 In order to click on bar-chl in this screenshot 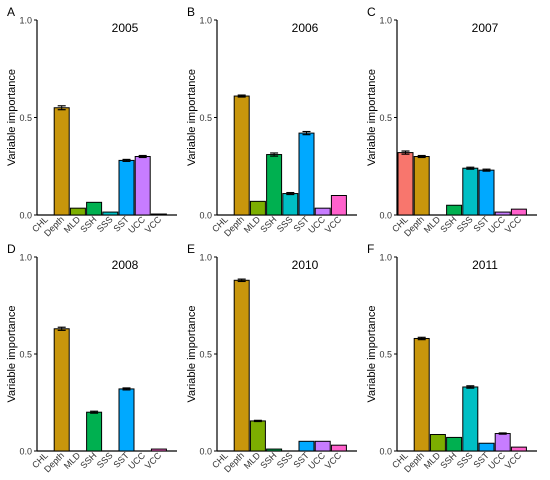, I will do `click(405, 184)`.